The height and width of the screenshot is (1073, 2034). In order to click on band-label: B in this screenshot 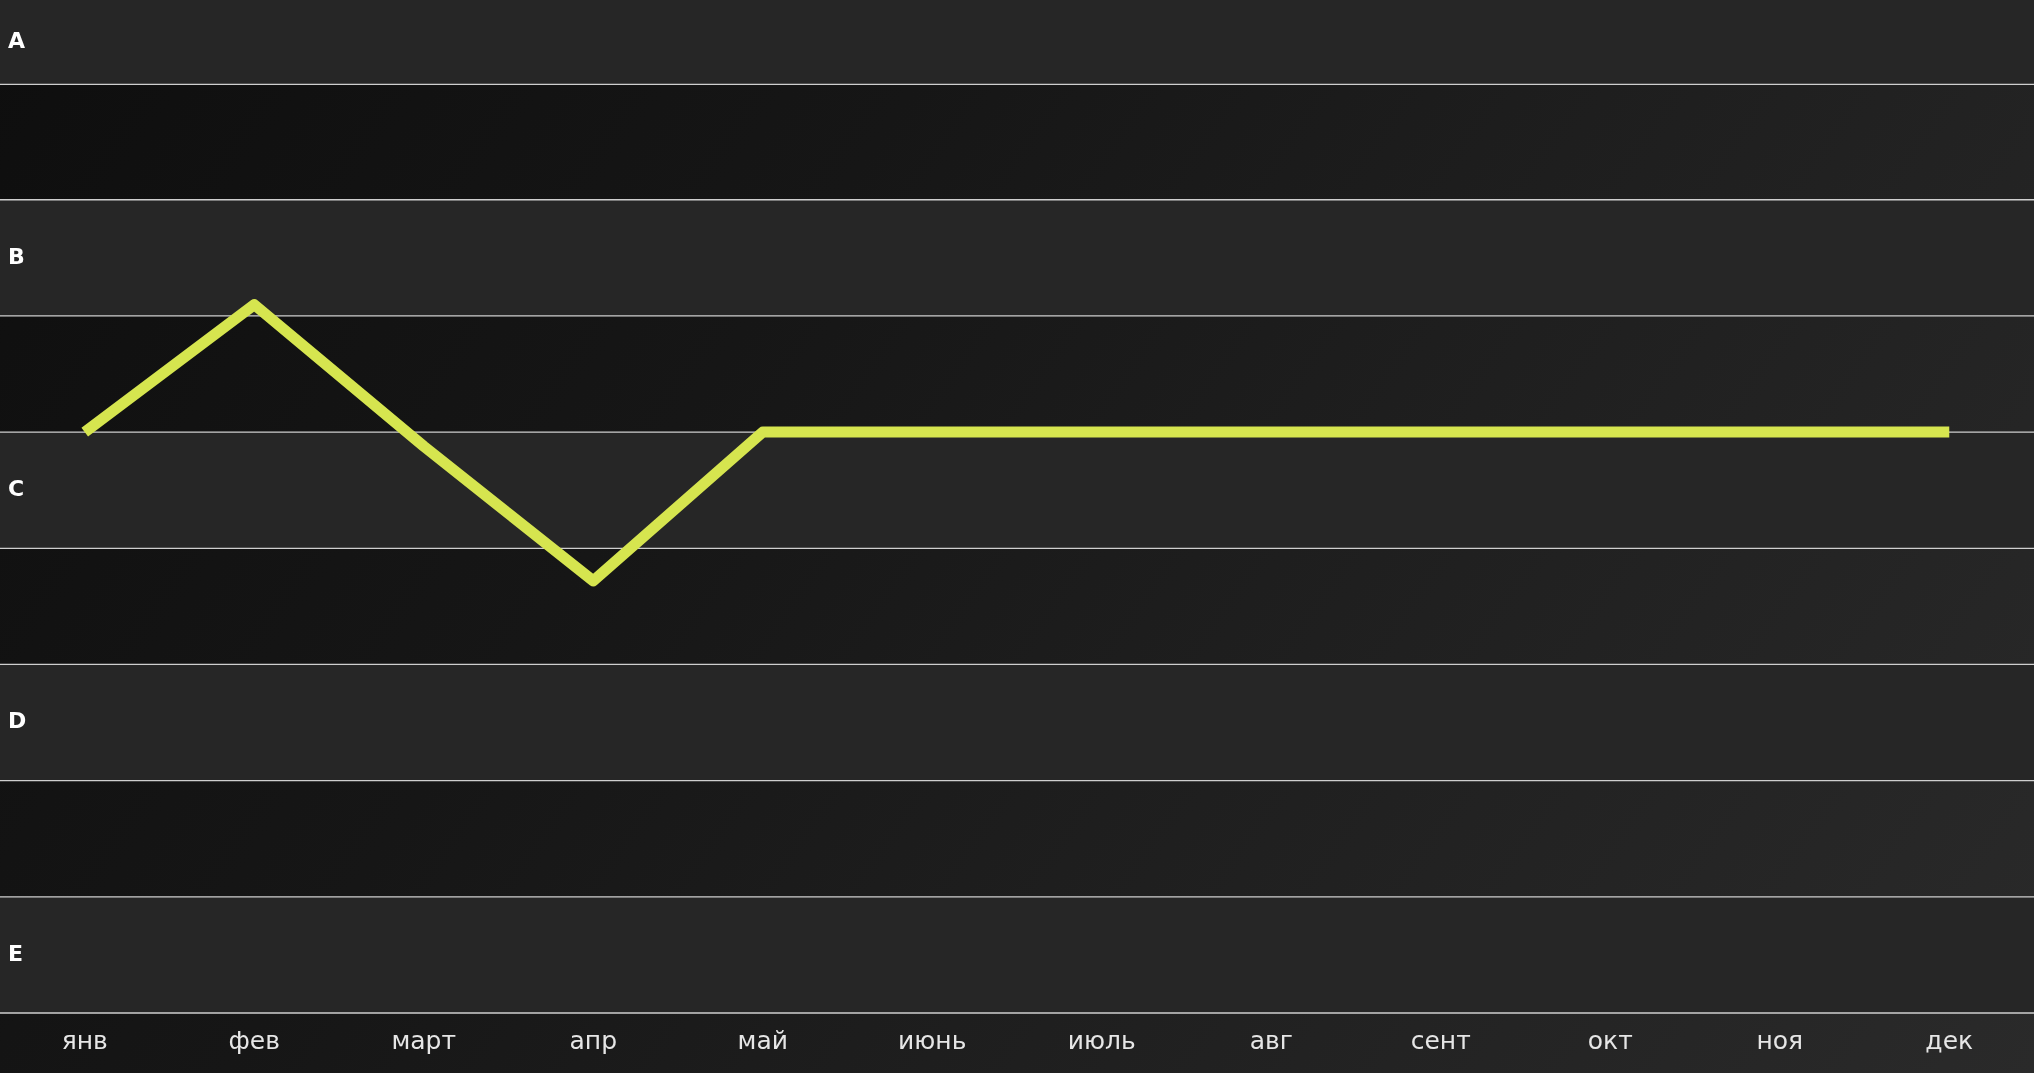, I will do `click(16, 256)`.